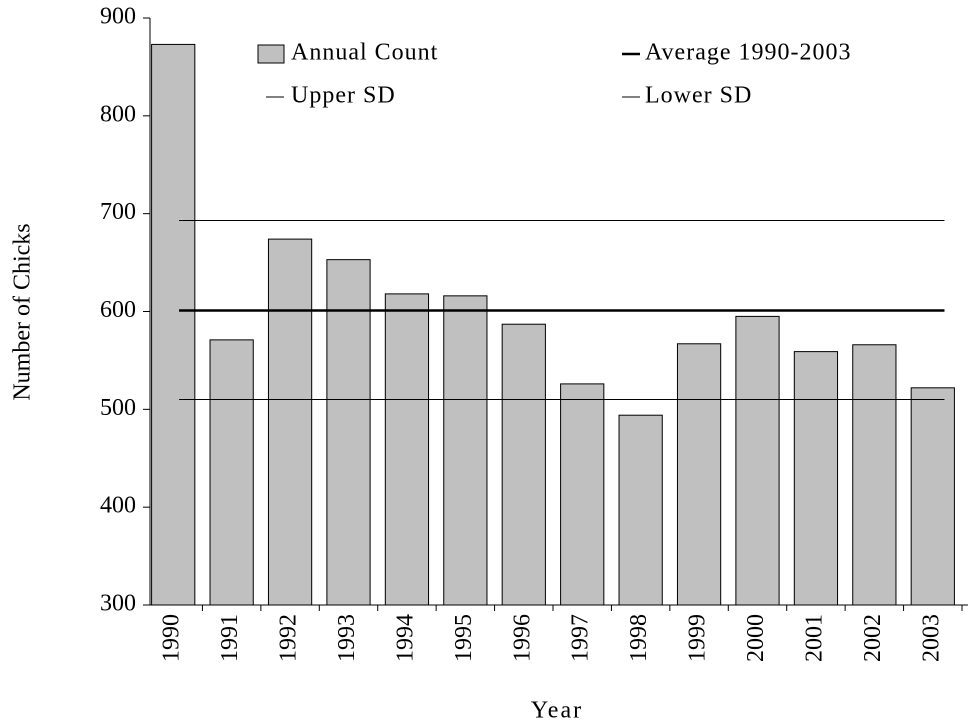  What do you see at coordinates (756, 638) in the screenshot?
I see `x-tick-label: 2000` at bounding box center [756, 638].